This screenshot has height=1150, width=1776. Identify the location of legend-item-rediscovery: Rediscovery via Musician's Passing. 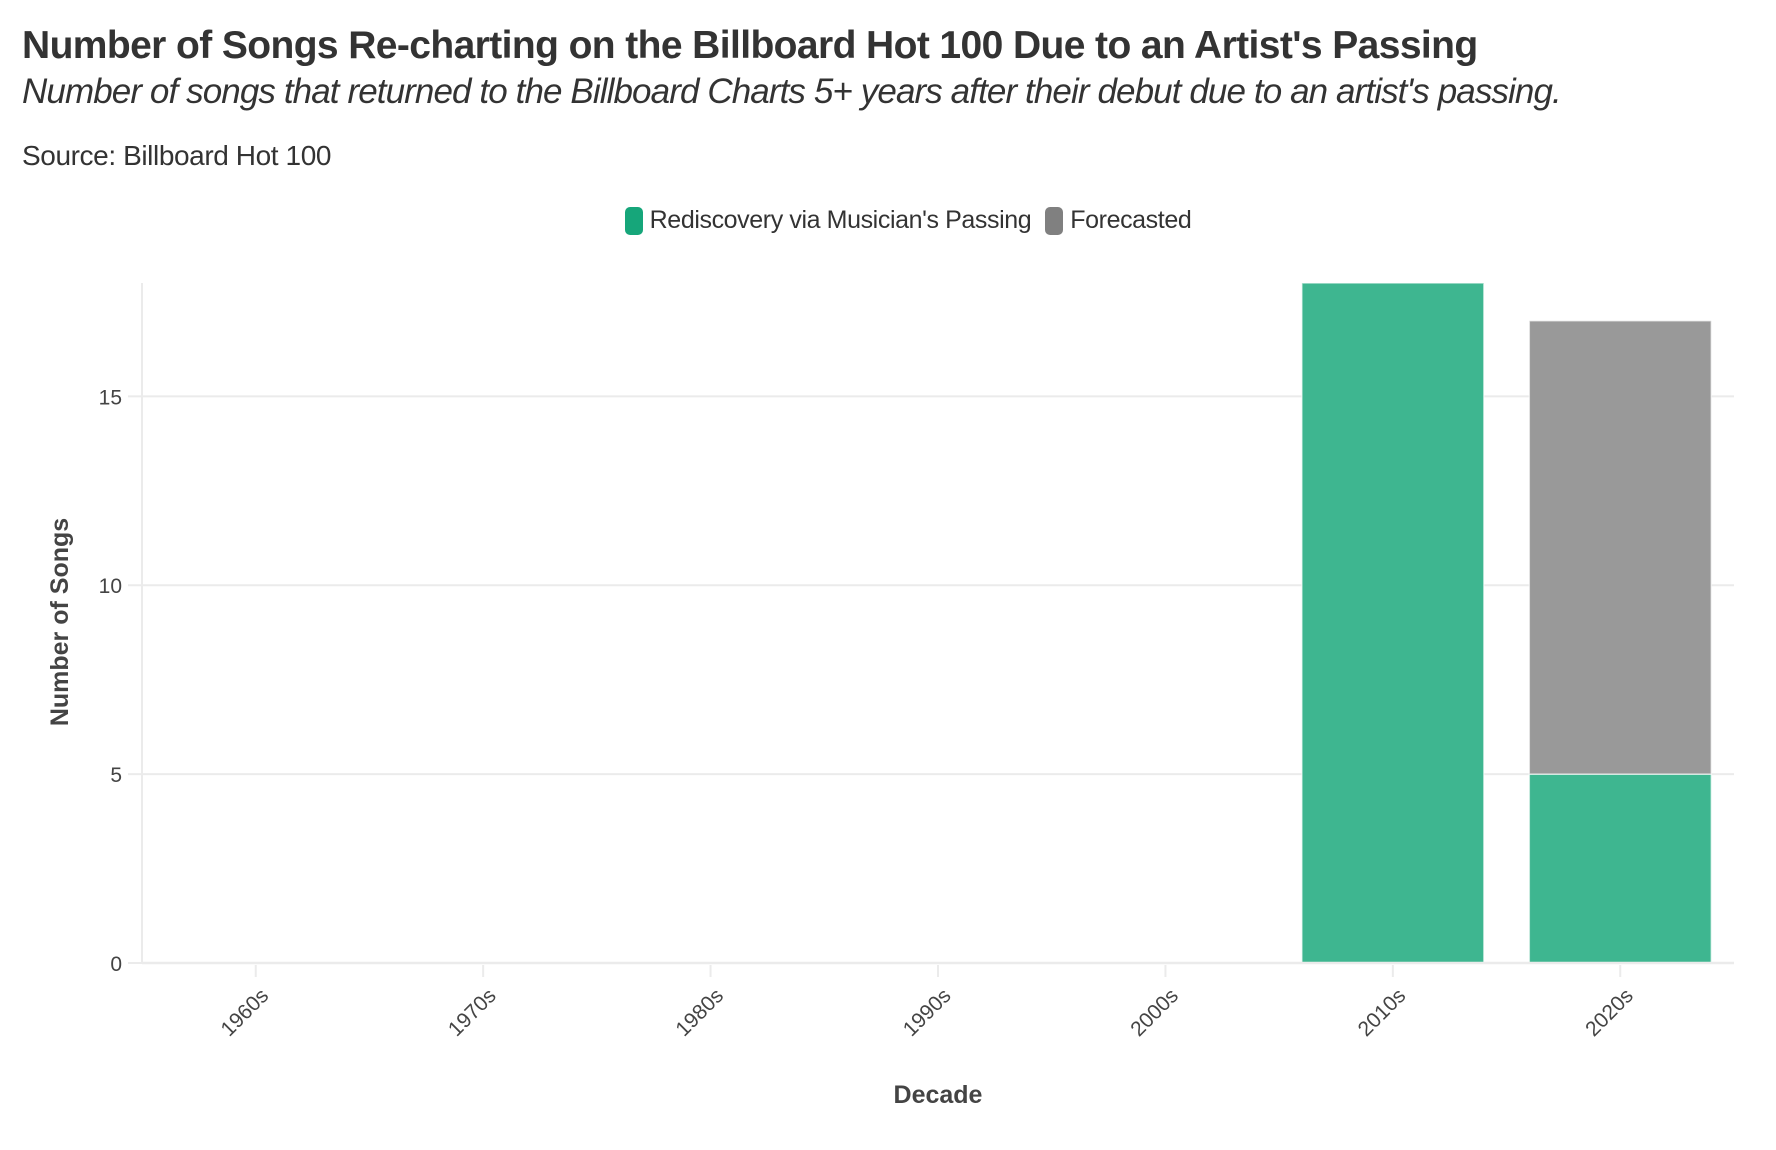
(828, 220).